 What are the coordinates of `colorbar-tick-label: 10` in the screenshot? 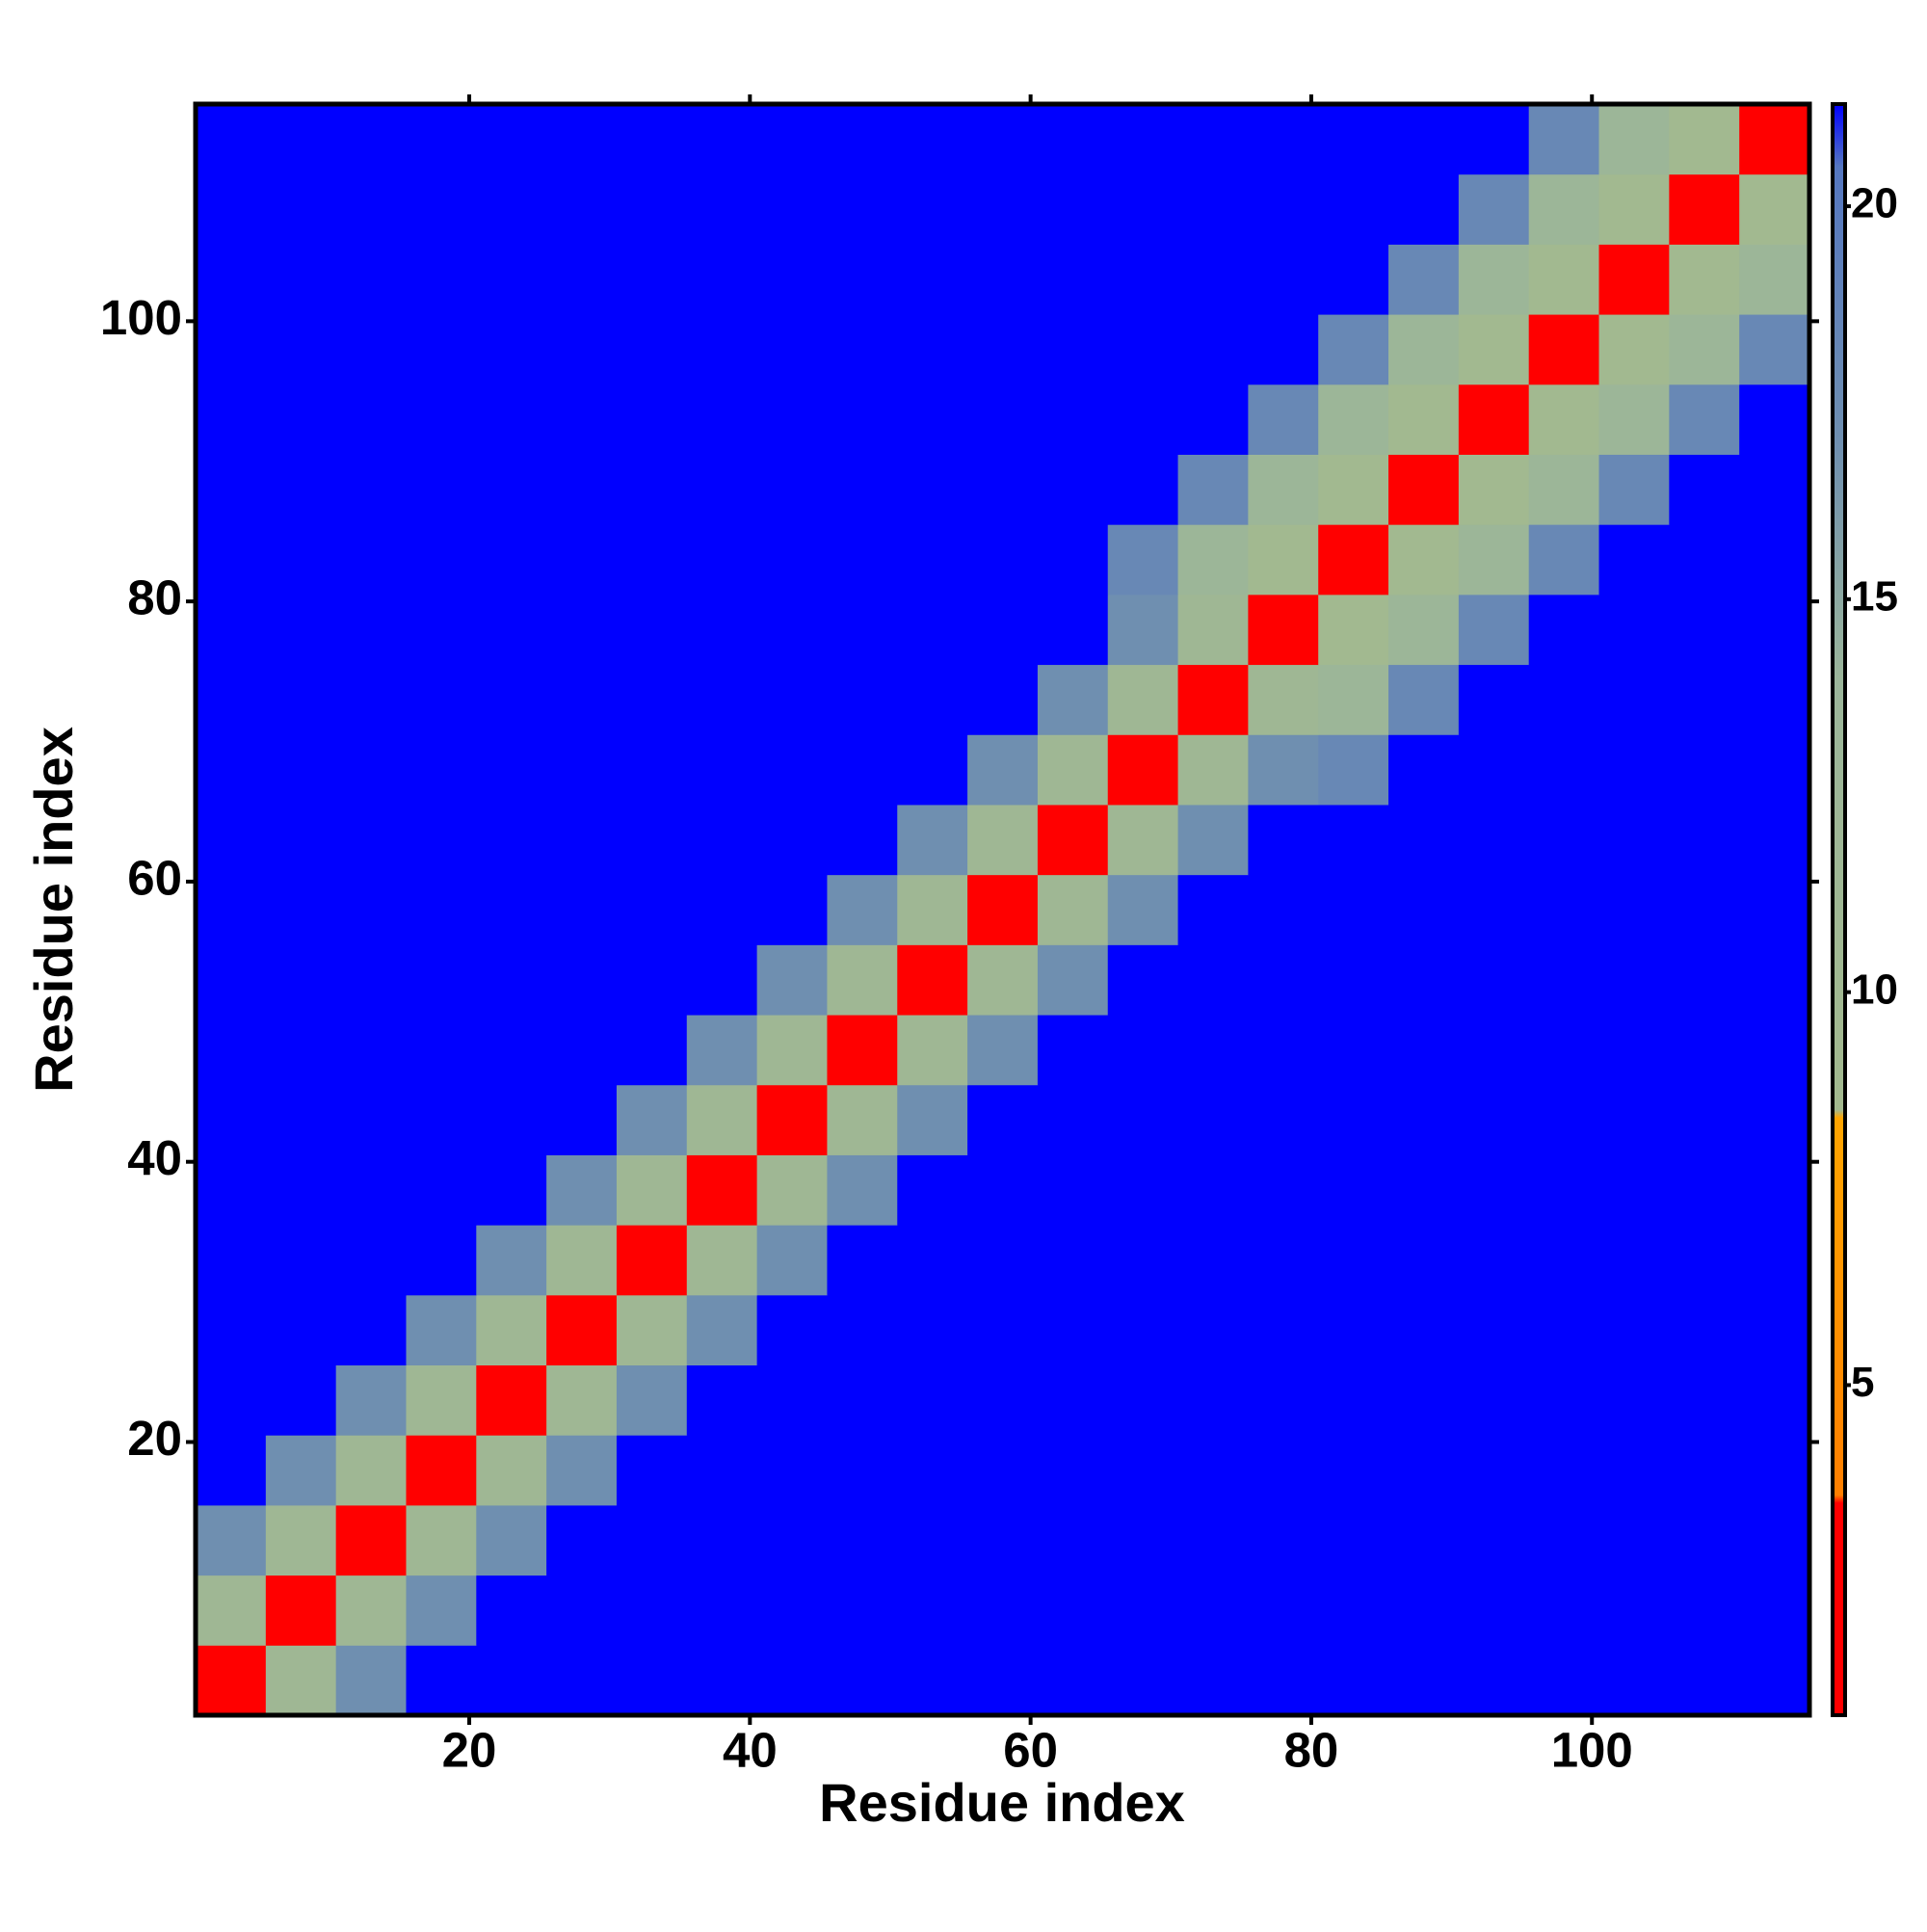 It's located at (1874, 989).